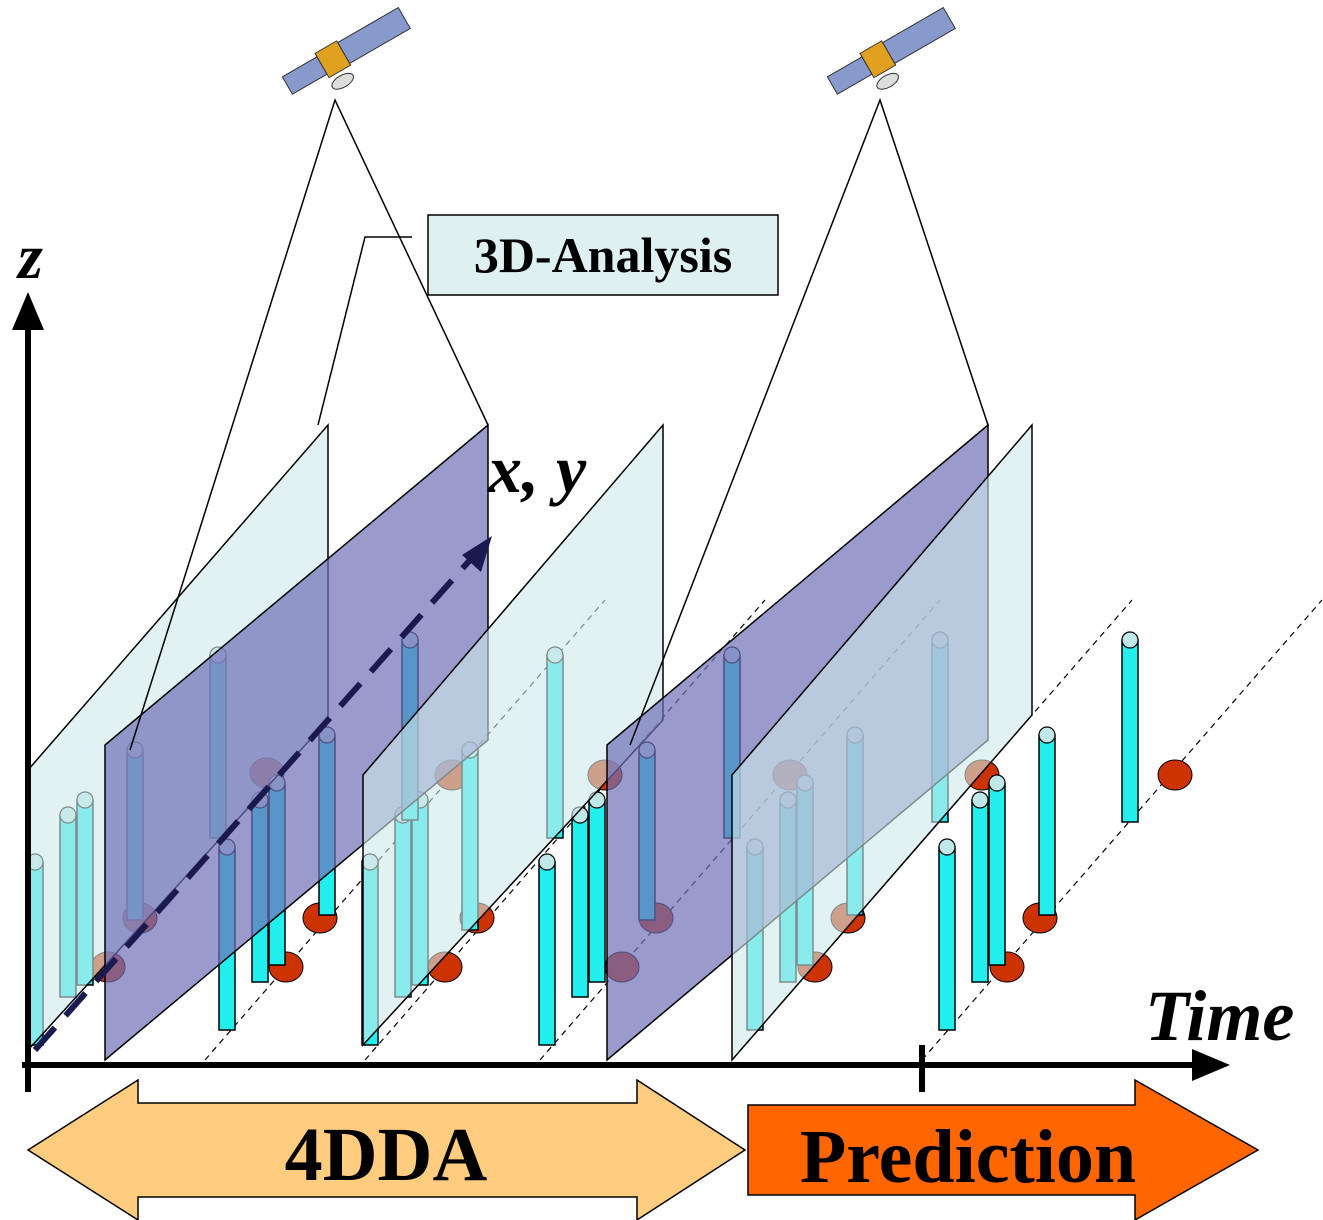 The height and width of the screenshot is (1220, 1323). Describe the element at coordinates (29, 256) in the screenshot. I see `z-label: z` at that location.